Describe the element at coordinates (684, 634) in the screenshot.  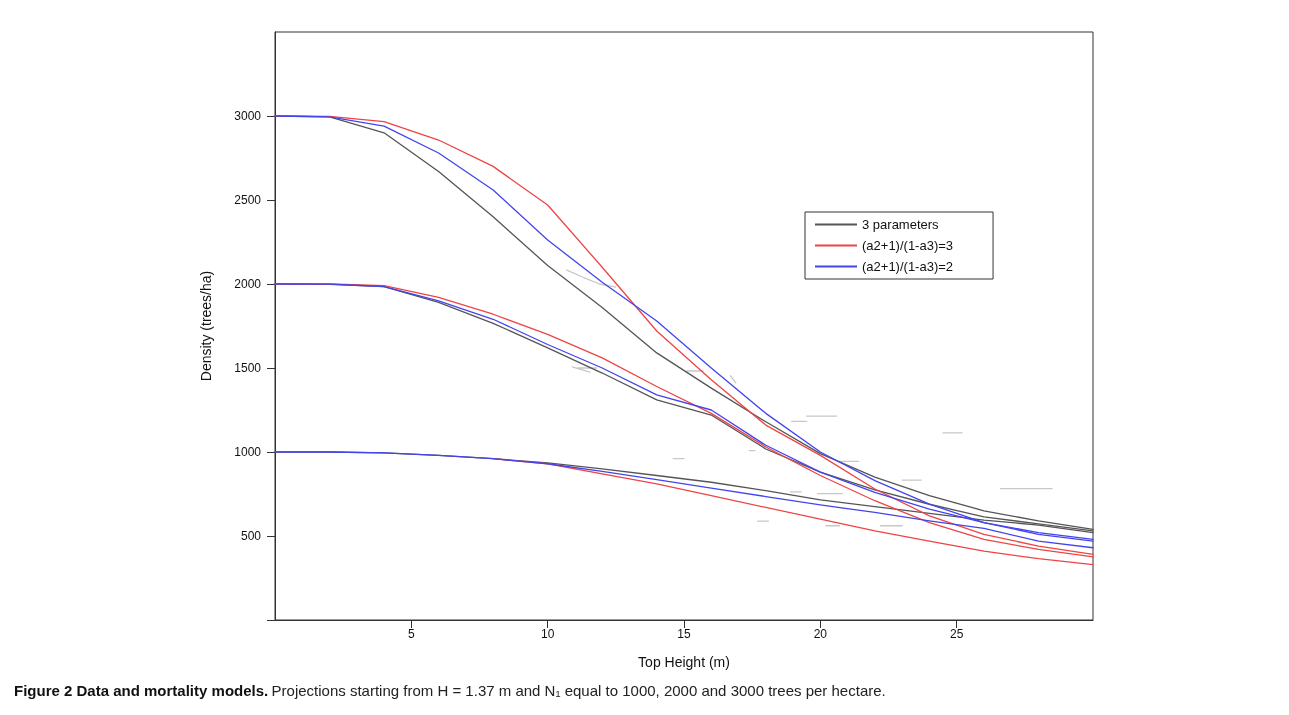
I see `x-tick-label: 15` at that location.